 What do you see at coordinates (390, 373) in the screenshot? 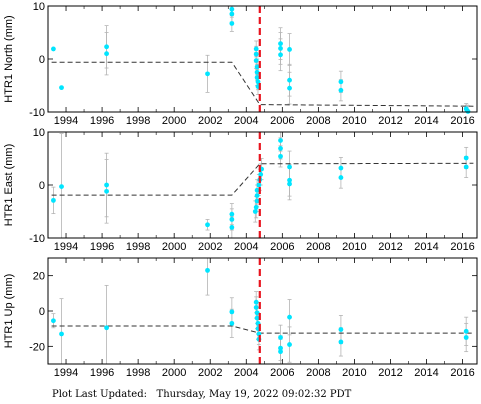
I see `x-tick-label: 2012` at bounding box center [390, 373].